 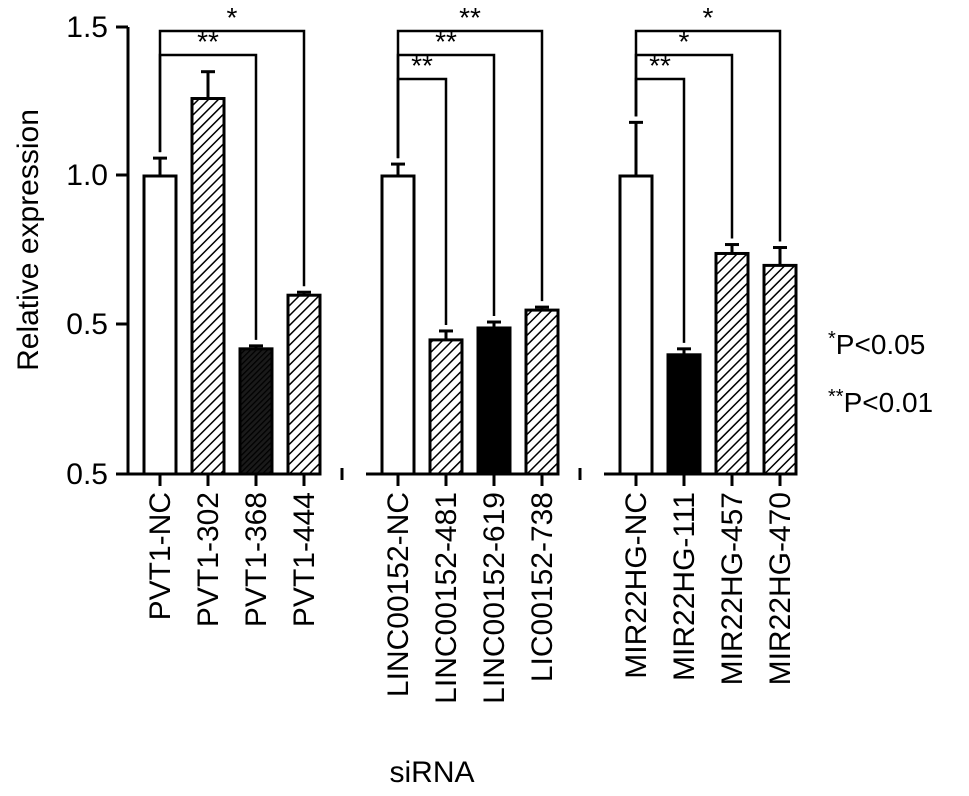 What do you see at coordinates (431, 772) in the screenshot?
I see `x-axis-label: siRNA` at bounding box center [431, 772].